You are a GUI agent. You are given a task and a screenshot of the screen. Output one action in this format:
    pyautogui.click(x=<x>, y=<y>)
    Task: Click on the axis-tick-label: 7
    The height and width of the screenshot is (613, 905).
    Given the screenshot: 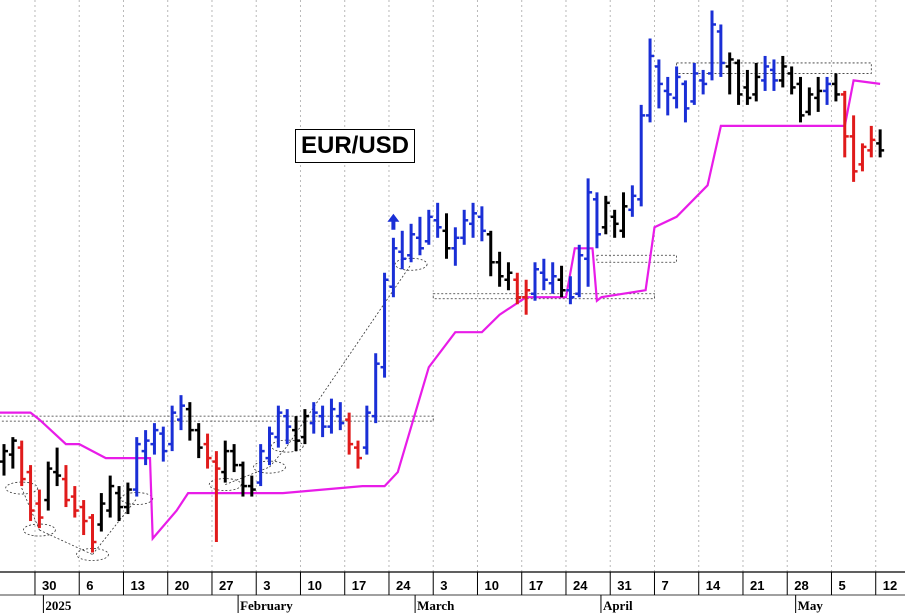 What is the action you would take?
    pyautogui.click(x=664, y=585)
    